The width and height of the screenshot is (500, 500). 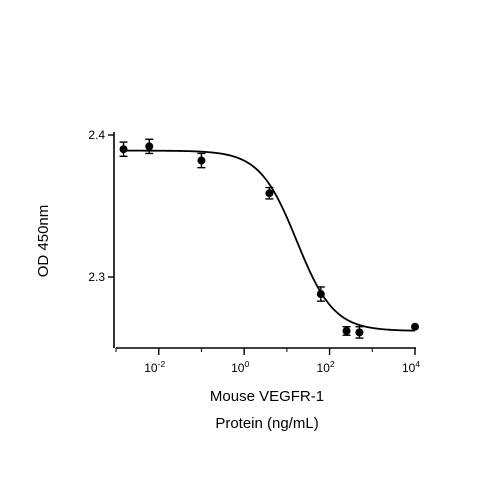 What do you see at coordinates (96, 277) in the screenshot?
I see `y-tick-label: 2.3` at bounding box center [96, 277].